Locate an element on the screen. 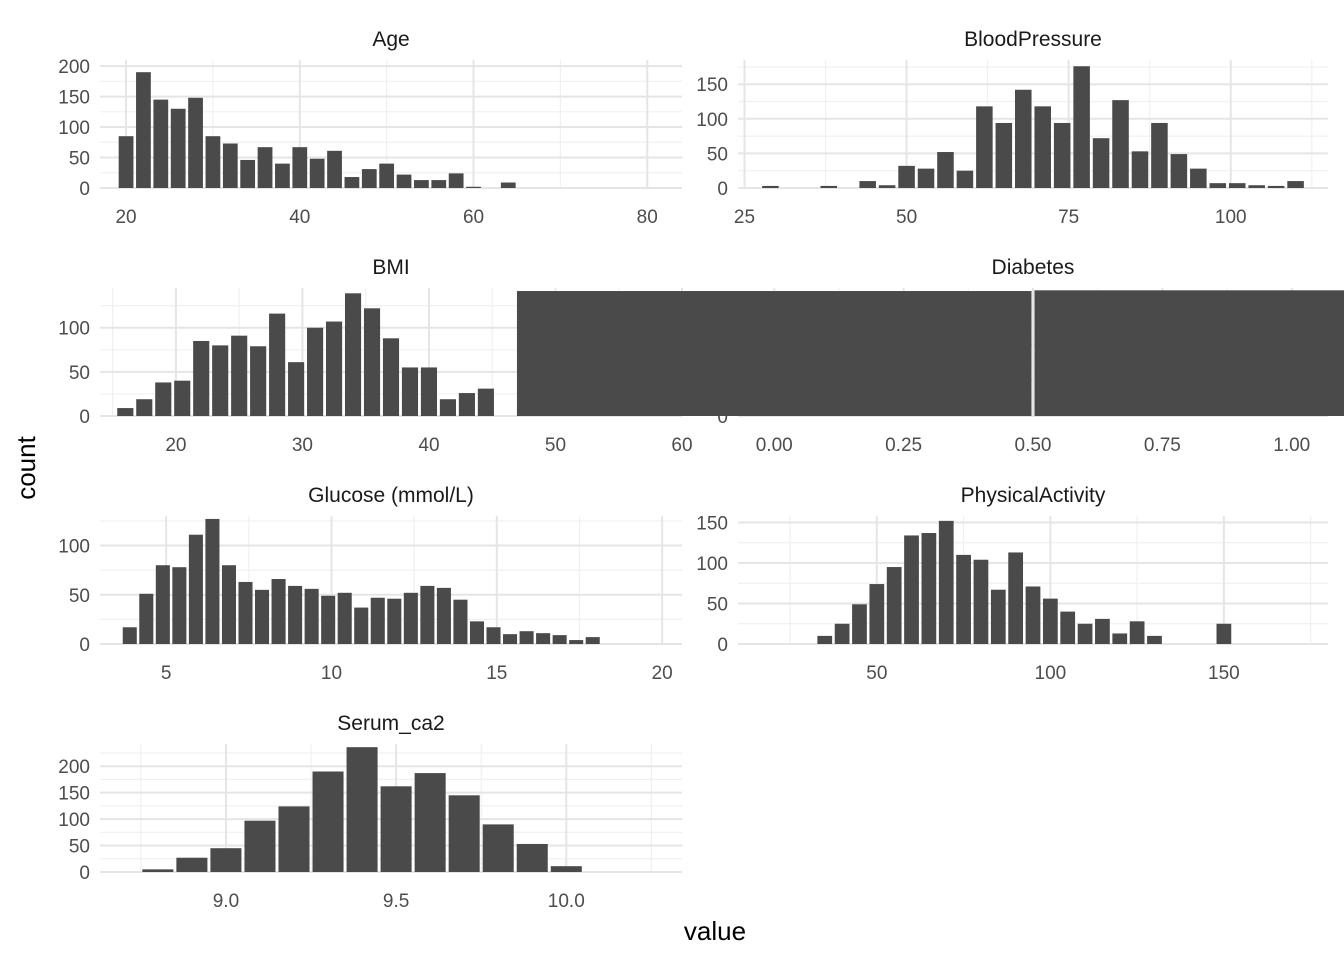 This screenshot has height=960, width=1344. panel-serum-ca2: 9.0 9.5 10.0 0 50 100 150 200 Serum_ca2 is located at coordinates (370, 812).